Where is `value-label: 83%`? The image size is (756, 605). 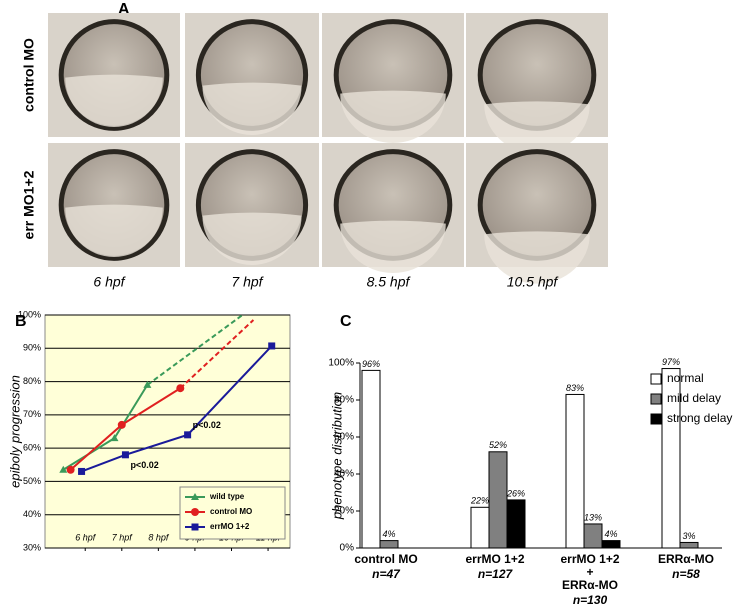
value-label: 83% is located at coordinates (575, 388).